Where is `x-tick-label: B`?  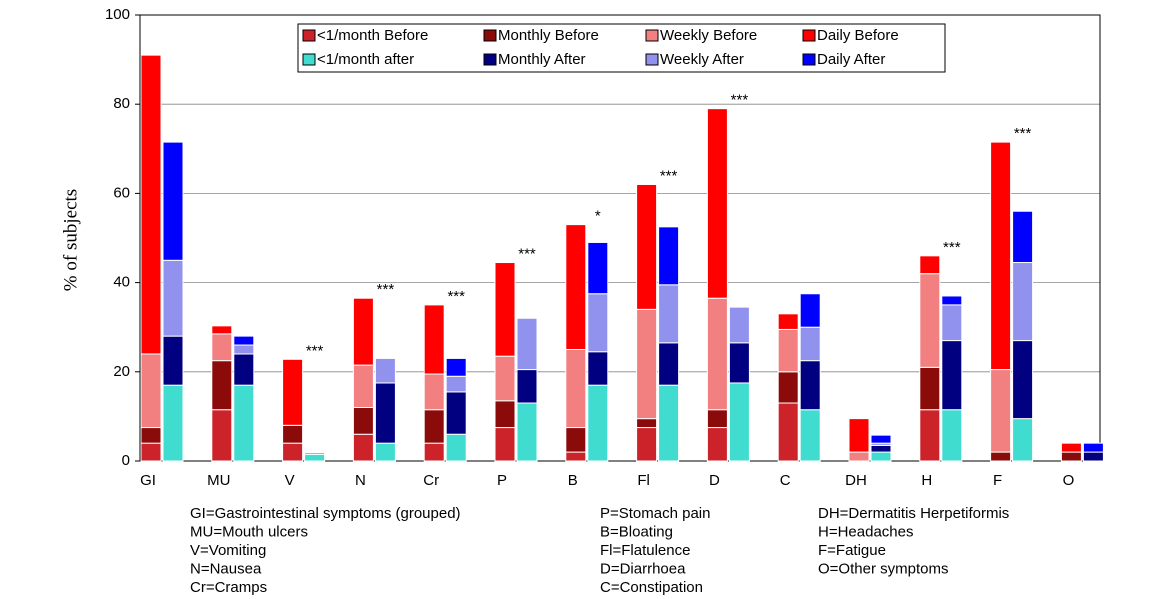 x-tick-label: B is located at coordinates (573, 480).